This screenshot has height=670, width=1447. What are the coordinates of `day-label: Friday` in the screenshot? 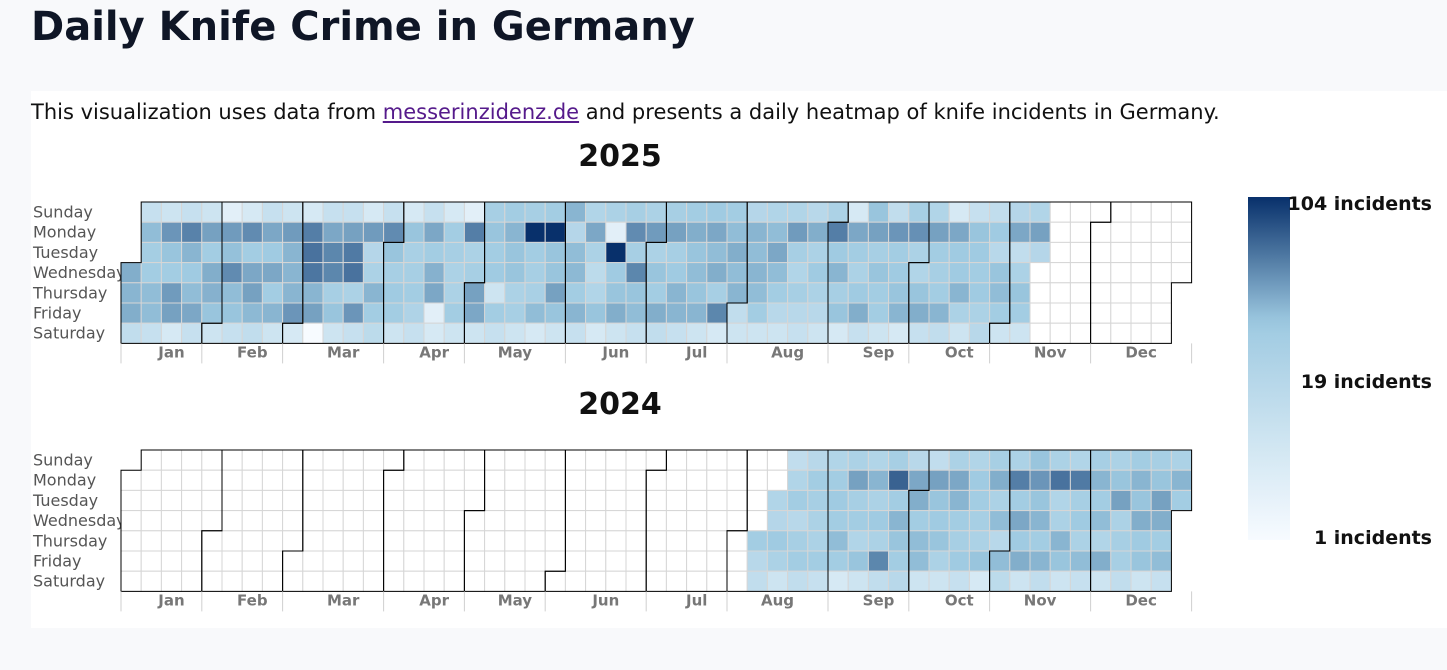 It's located at (57, 561).